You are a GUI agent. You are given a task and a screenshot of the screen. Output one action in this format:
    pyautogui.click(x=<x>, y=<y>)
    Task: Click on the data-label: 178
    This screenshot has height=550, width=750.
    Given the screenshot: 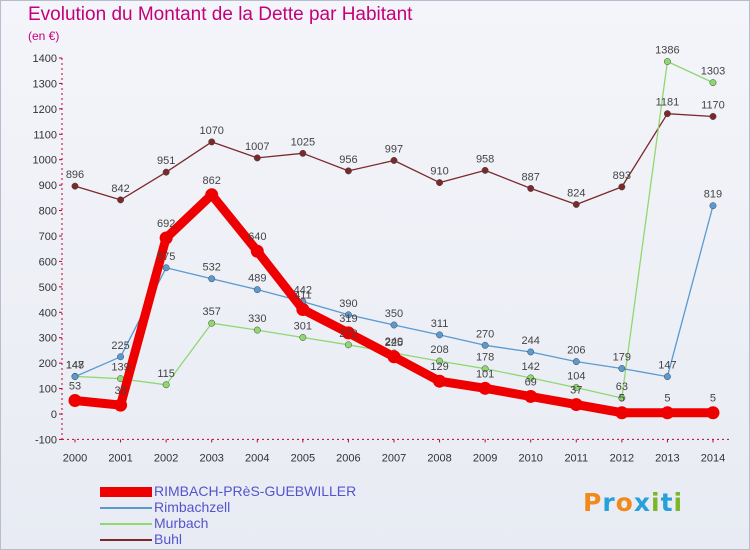 What is the action you would take?
    pyautogui.click(x=485, y=358)
    